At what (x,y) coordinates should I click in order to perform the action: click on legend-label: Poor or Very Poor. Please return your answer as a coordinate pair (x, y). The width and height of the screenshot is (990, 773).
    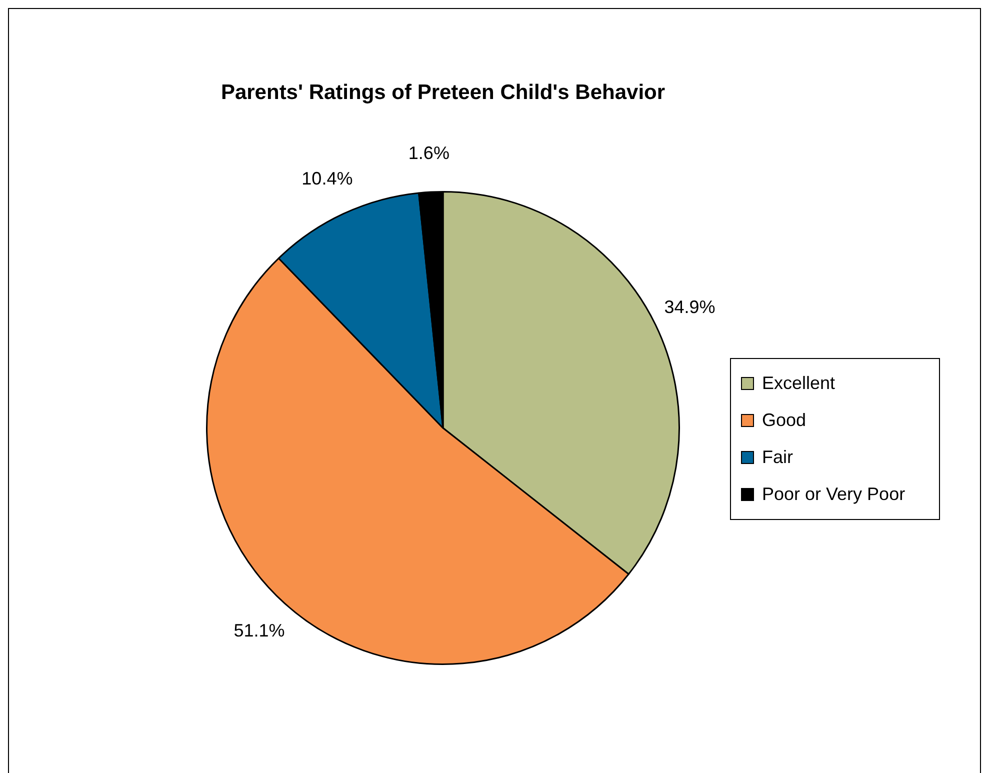
    Looking at the image, I should click on (834, 494).